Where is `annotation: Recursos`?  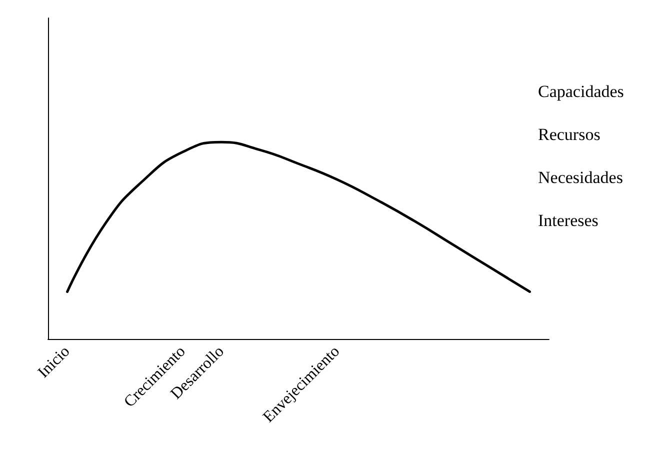 annotation: Recursos is located at coordinates (569, 134).